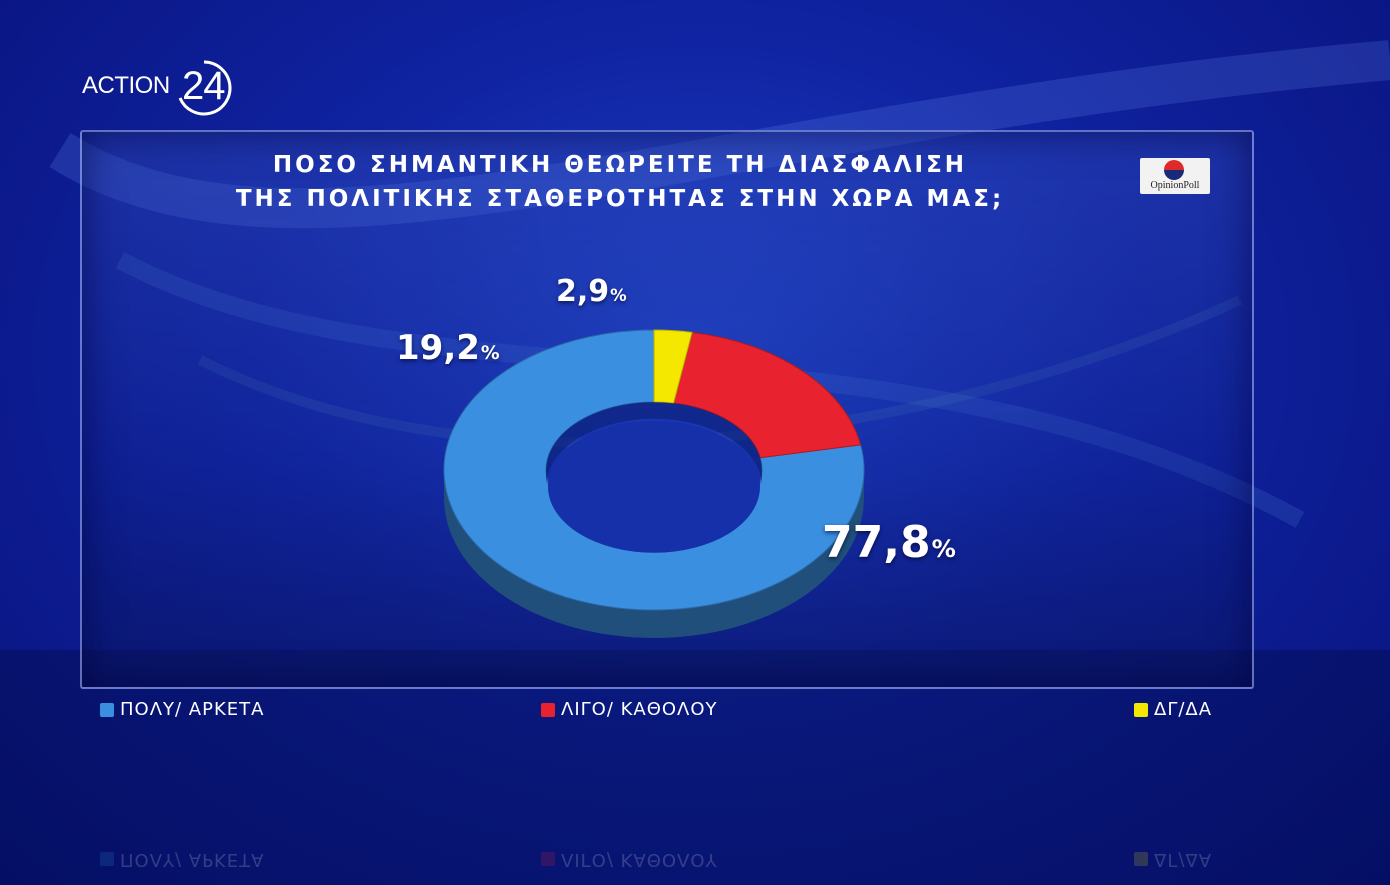 The width and height of the screenshot is (1390, 885). Describe the element at coordinates (192, 859) in the screenshot. I see `legend-reflection-label: ΠΟΛΥ/ ΑΡΚΕΤΑ` at that location.